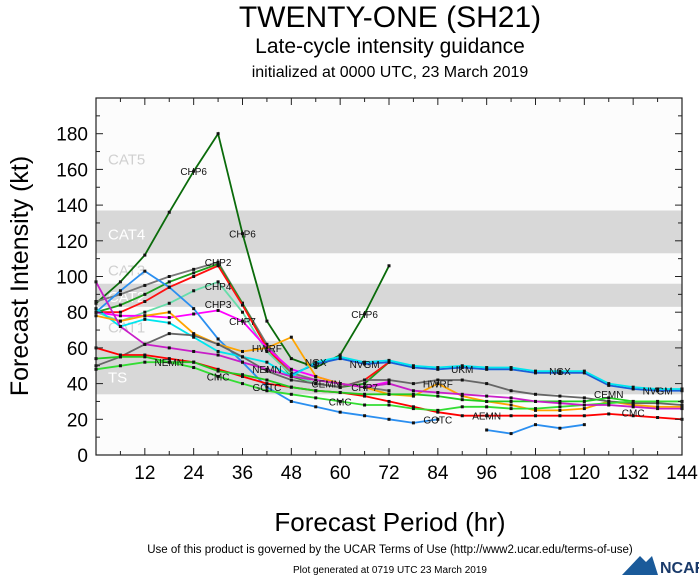  Describe the element at coordinates (169, 363) in the screenshot. I see `series-label: NEMN` at that location.